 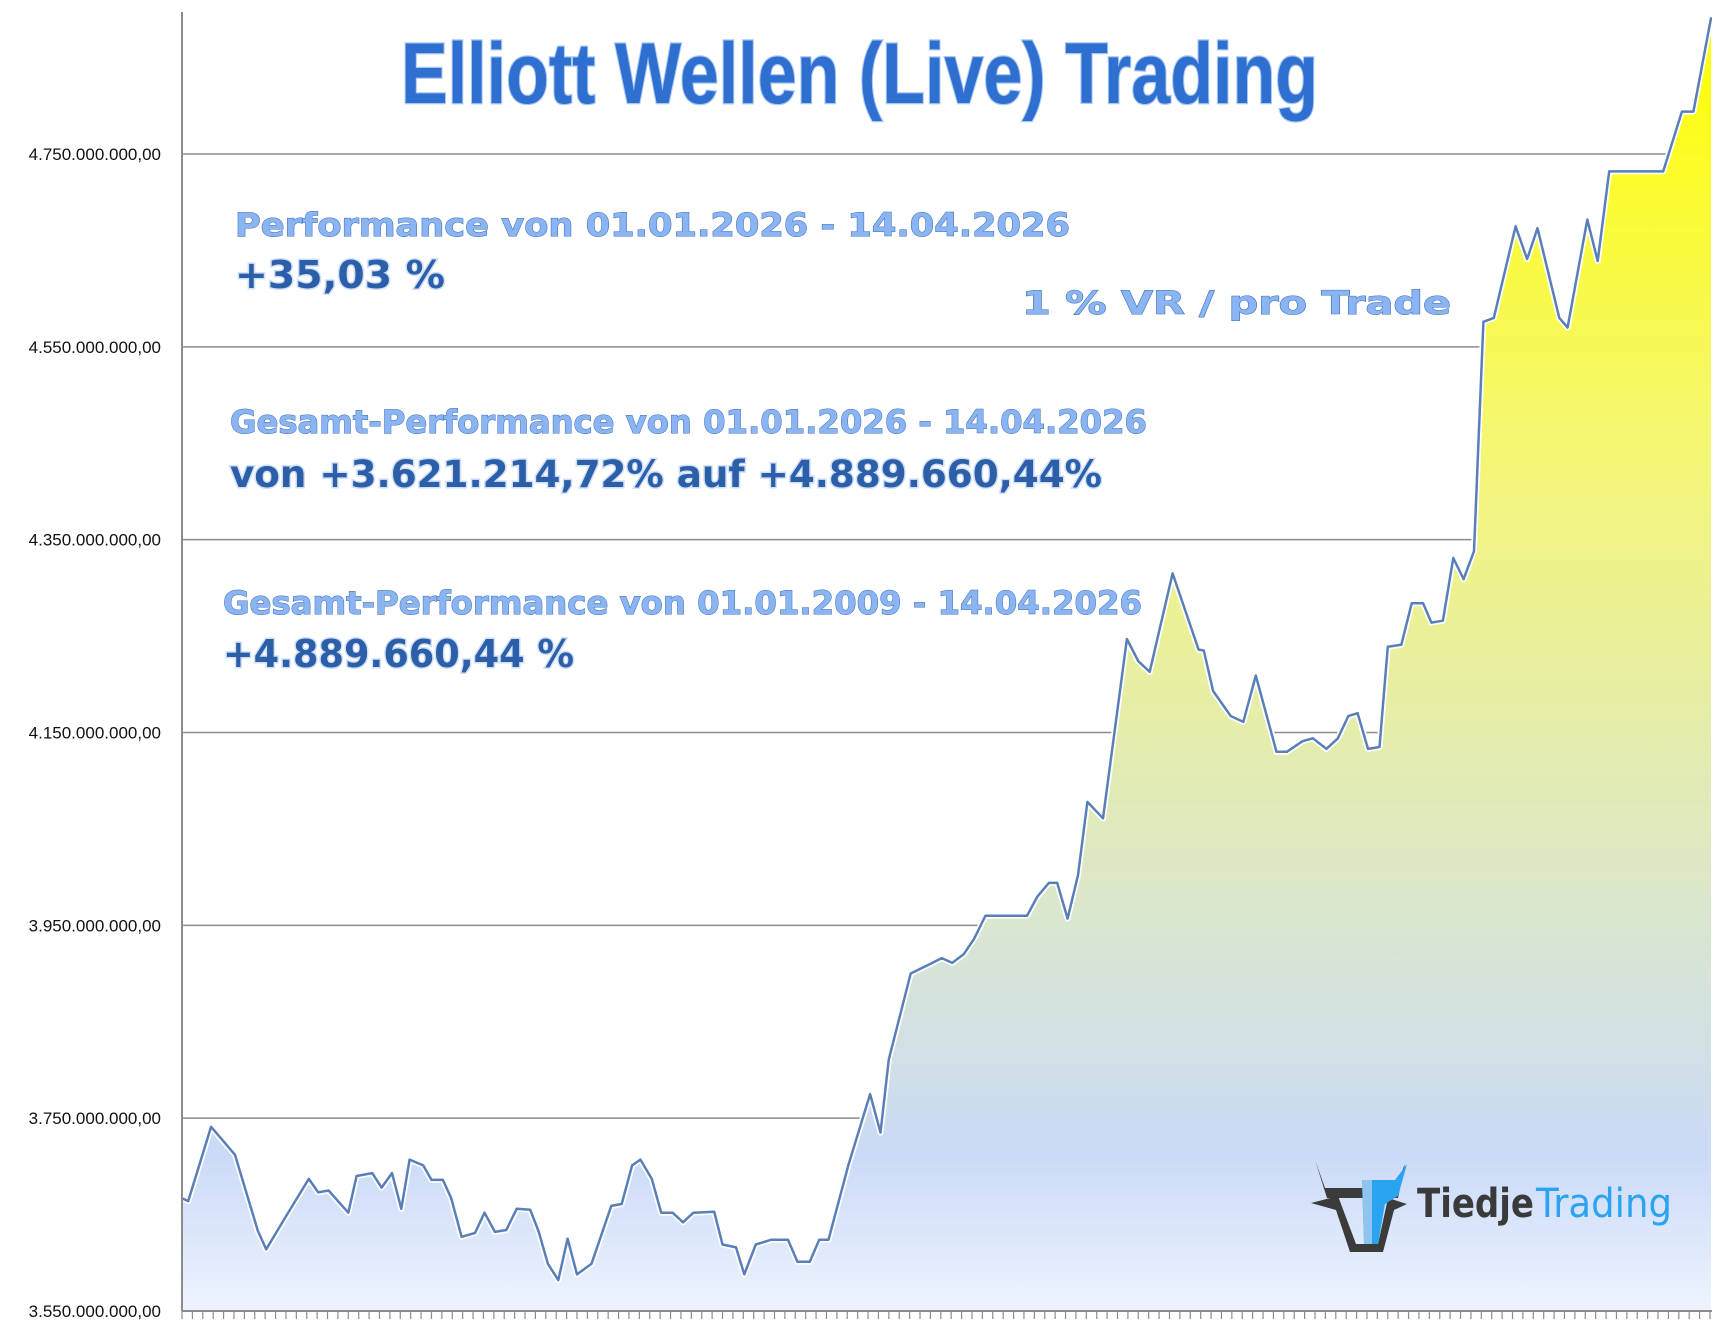 What do you see at coordinates (1236, 303) in the screenshot?
I see `risk-label: 1 % VR / pro Trade` at bounding box center [1236, 303].